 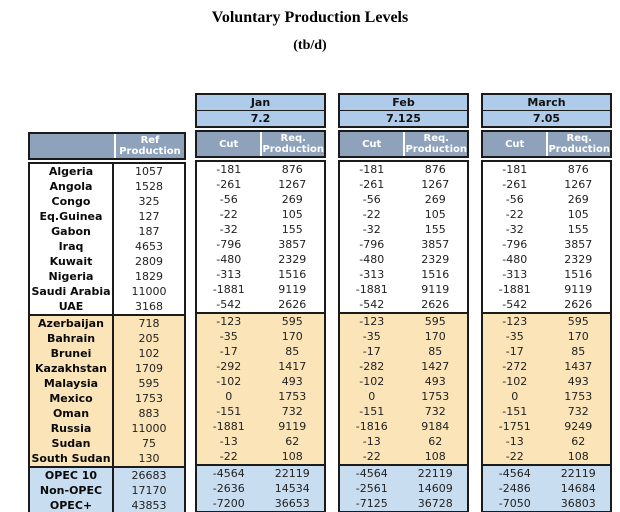 What do you see at coordinates (292, 199) in the screenshot?
I see `req-production-value-cell: 269` at bounding box center [292, 199].